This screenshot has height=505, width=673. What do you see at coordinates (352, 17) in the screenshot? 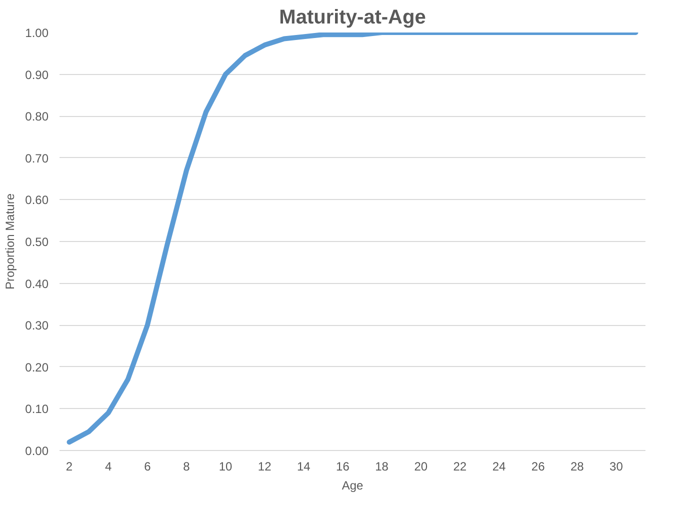
I see `chart-title: Maturity-at-Age` at bounding box center [352, 17].